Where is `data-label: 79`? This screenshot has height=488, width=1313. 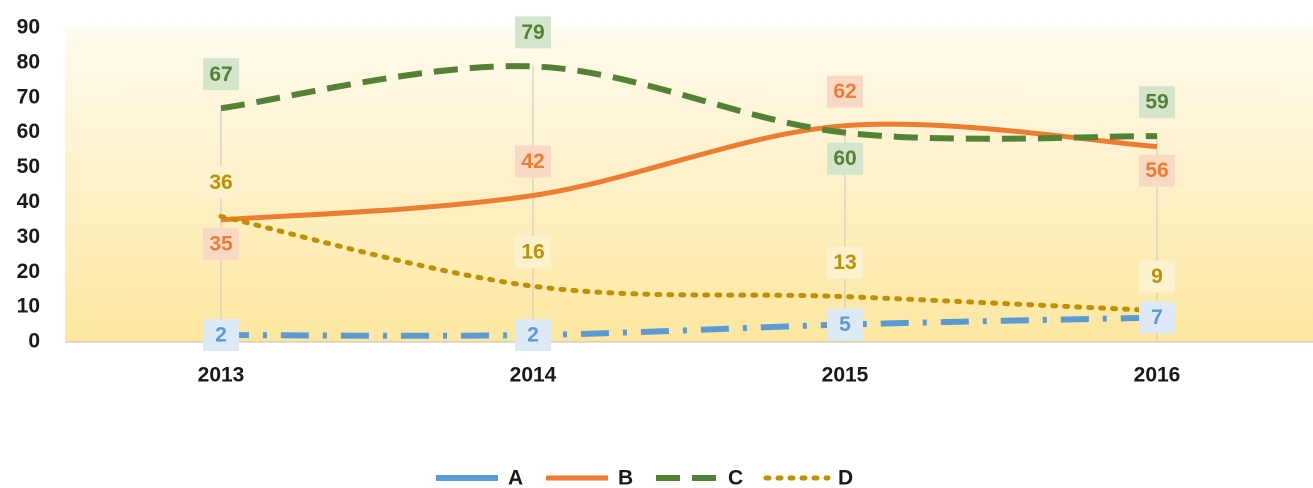 data-label: 79 is located at coordinates (532, 32).